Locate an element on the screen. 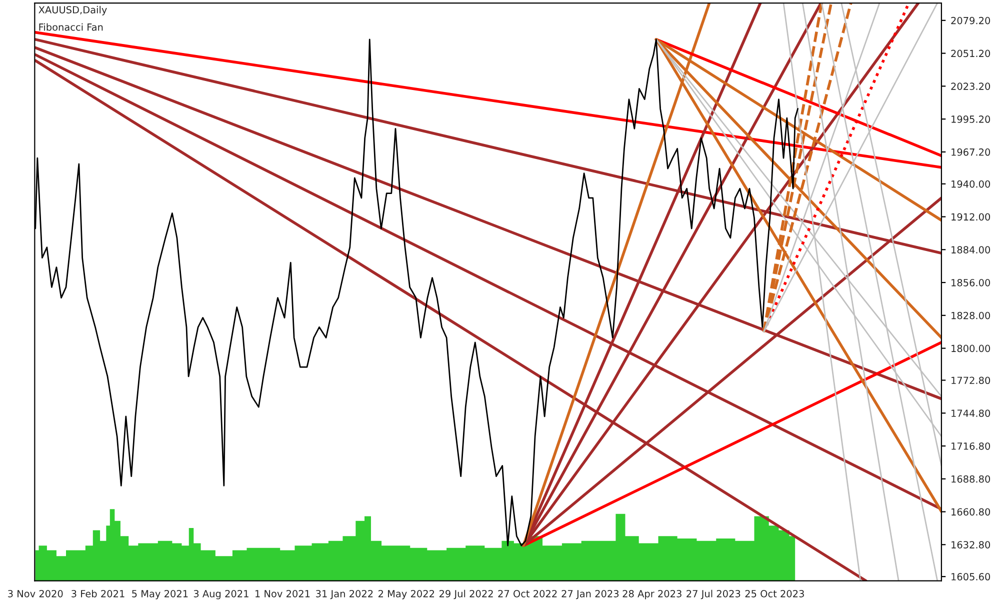 This screenshot has width=991, height=605. y-tick-label: 1967.20 is located at coordinates (971, 152).